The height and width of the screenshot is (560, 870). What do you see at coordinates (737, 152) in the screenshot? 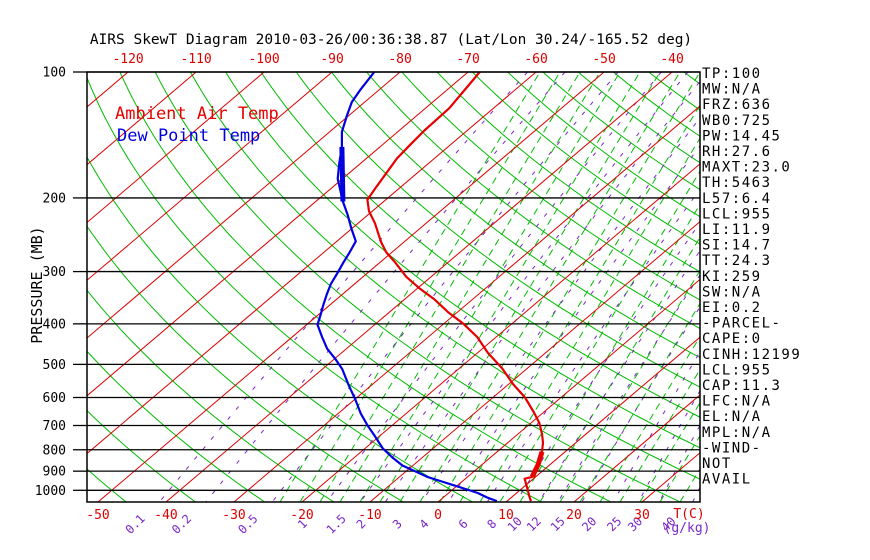
I see `annotation-line: RH:27.6` at bounding box center [737, 152].